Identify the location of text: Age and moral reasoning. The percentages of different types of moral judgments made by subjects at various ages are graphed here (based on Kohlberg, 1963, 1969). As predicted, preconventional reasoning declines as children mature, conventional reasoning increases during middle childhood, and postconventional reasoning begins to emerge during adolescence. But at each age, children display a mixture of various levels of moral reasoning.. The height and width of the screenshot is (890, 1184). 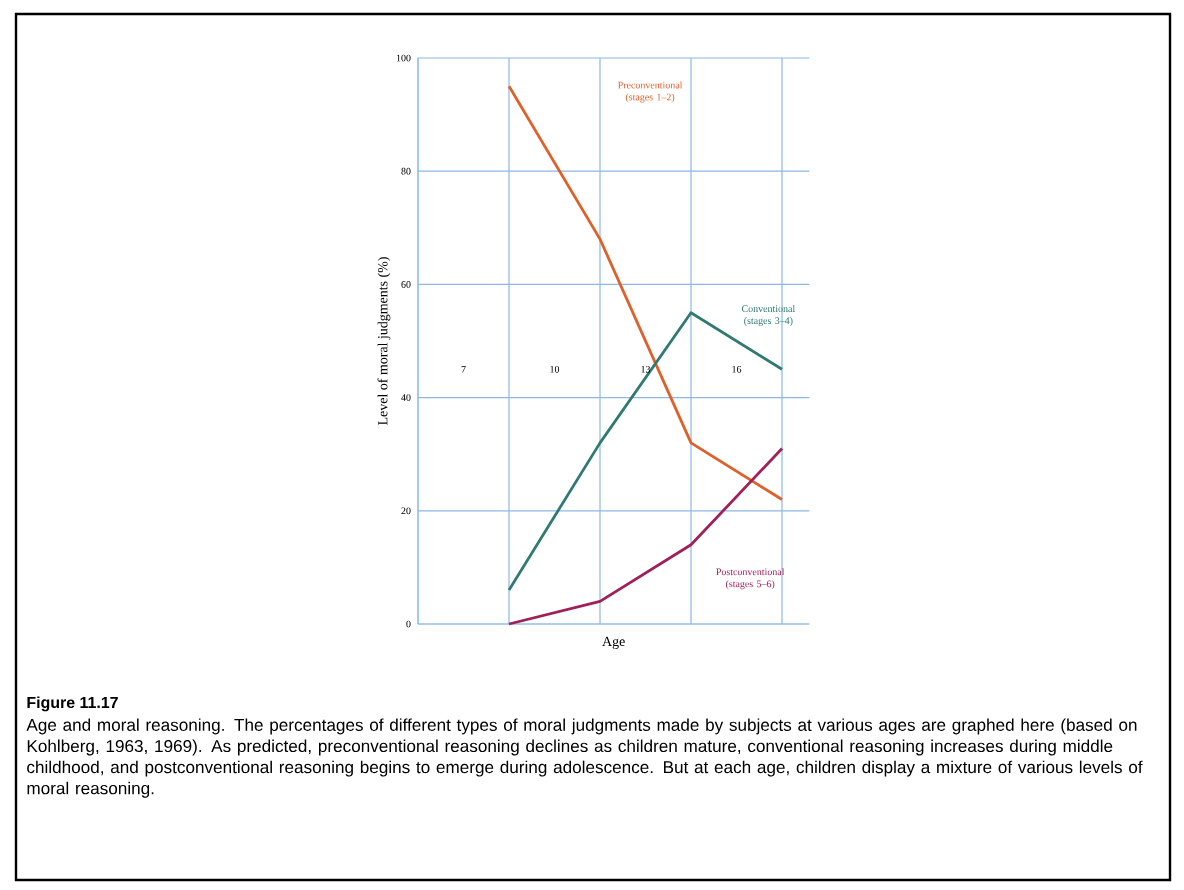
(584, 758).